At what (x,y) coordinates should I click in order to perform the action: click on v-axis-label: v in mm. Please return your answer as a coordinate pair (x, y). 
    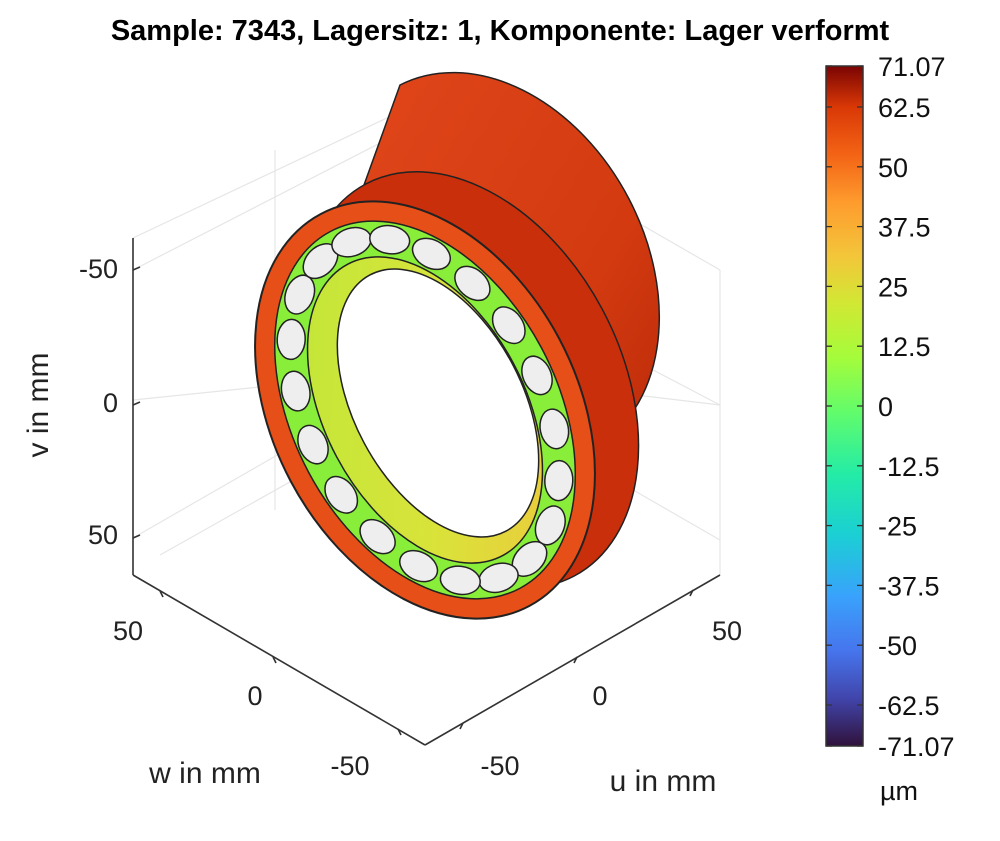
    Looking at the image, I should click on (38, 405).